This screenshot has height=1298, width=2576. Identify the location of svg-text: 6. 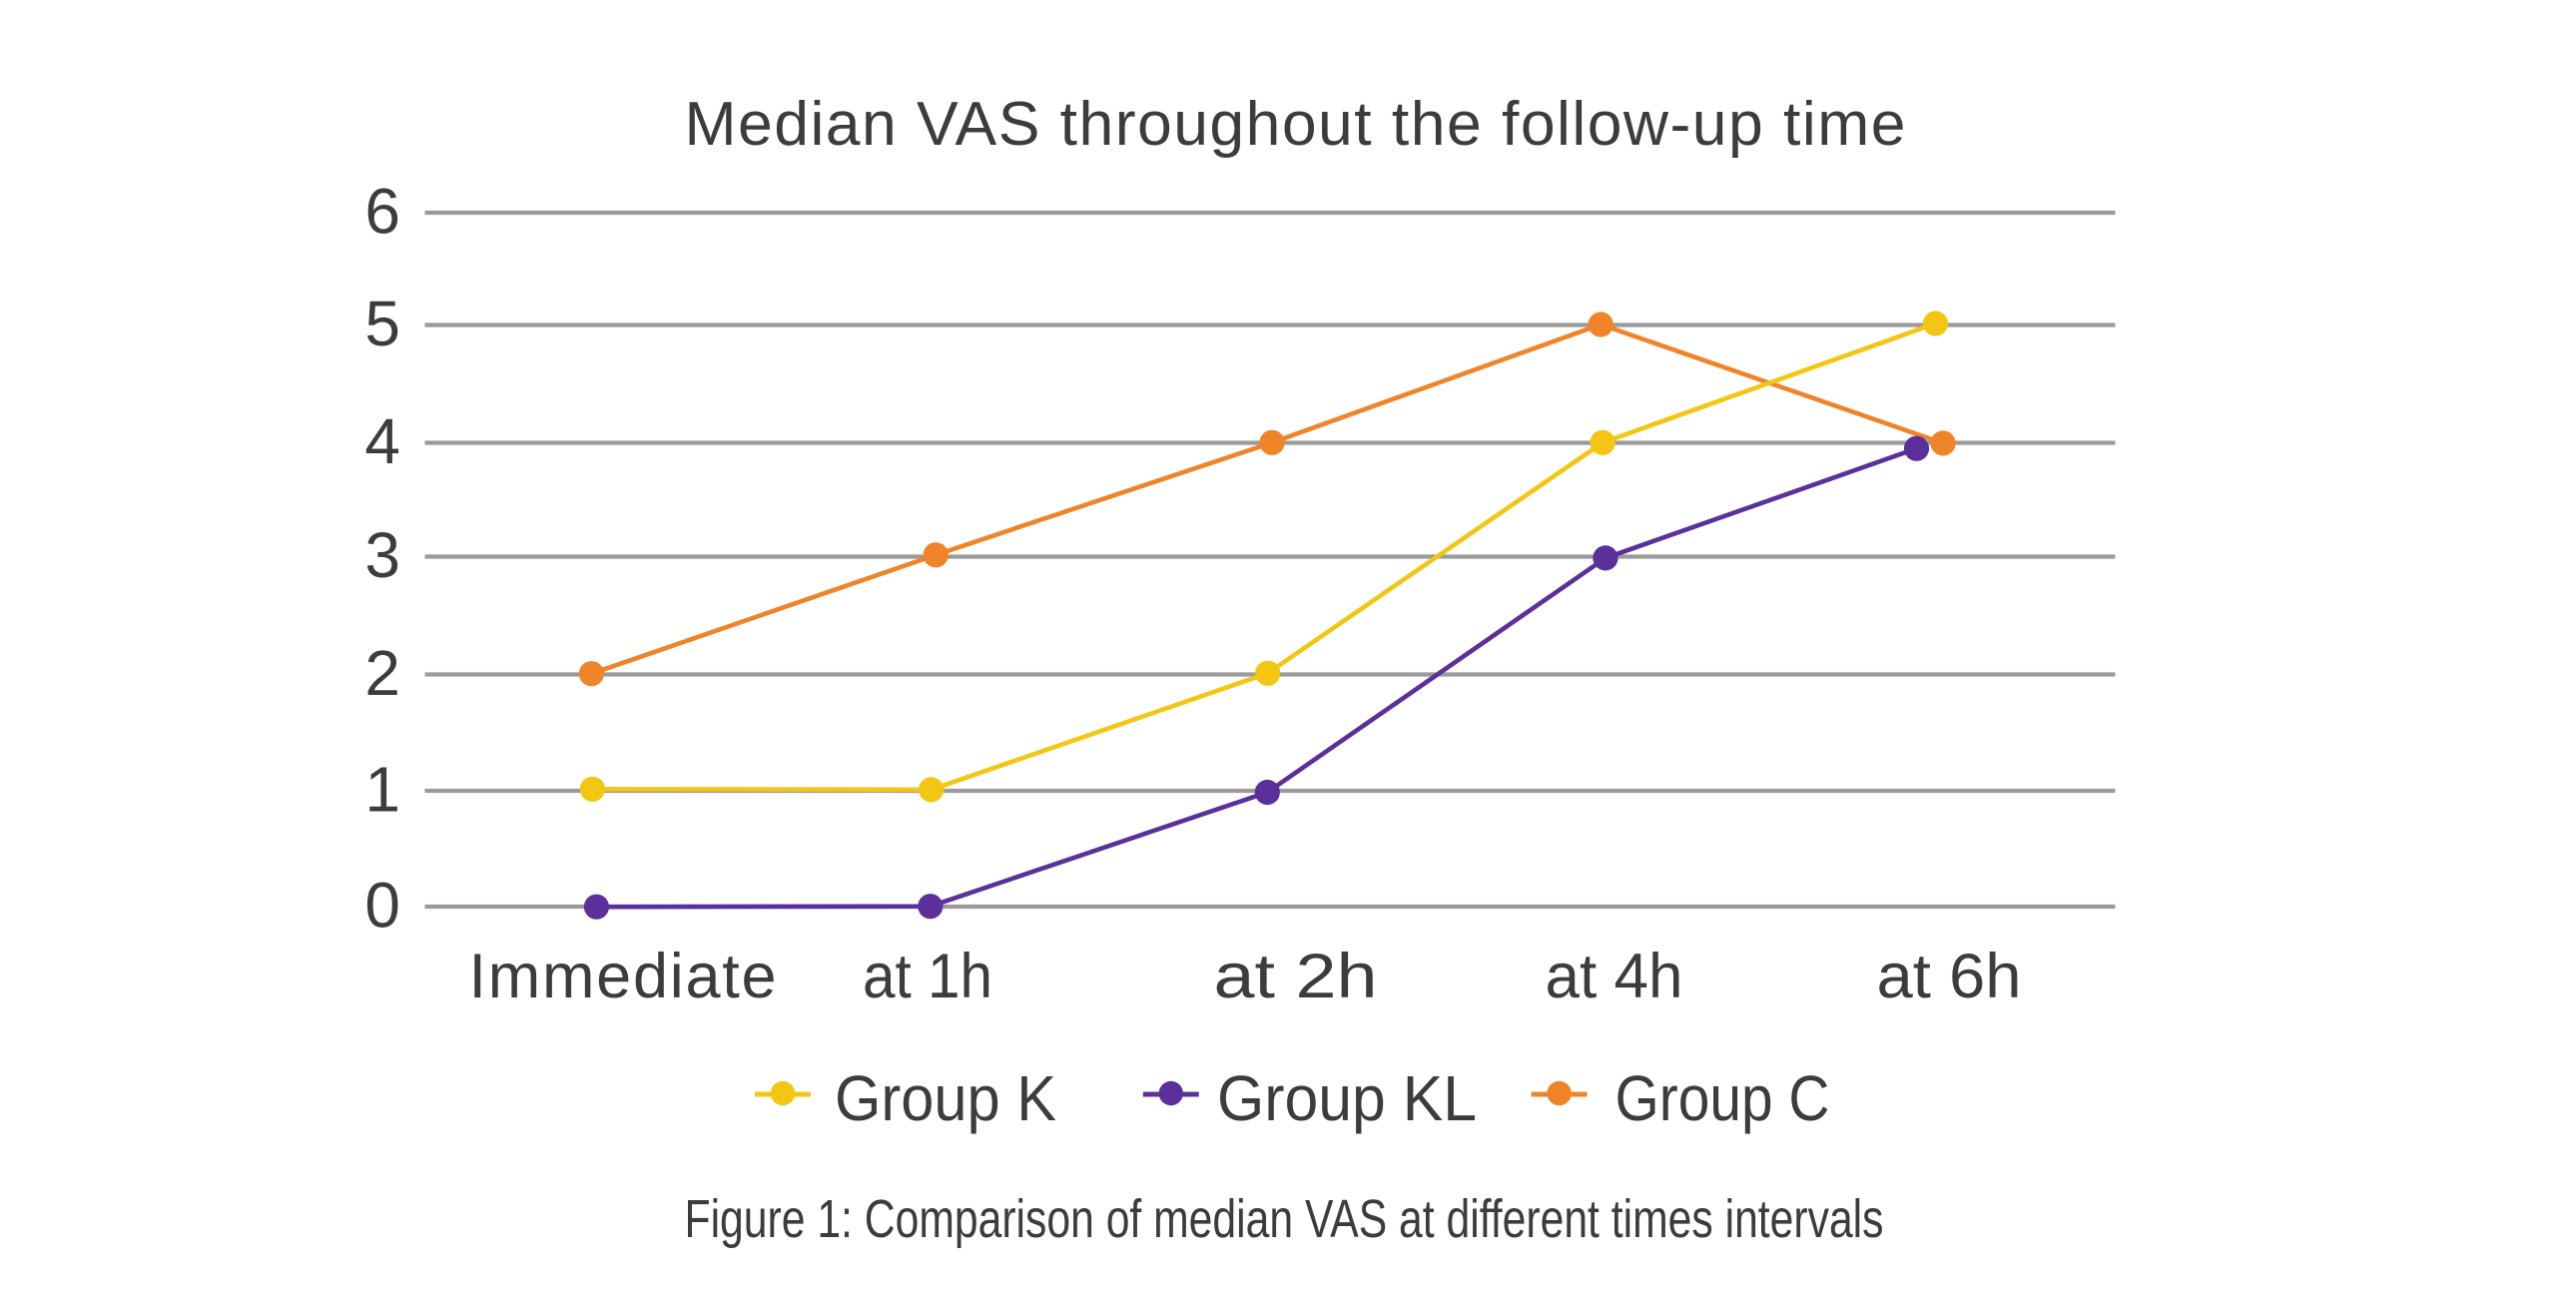
(382, 211).